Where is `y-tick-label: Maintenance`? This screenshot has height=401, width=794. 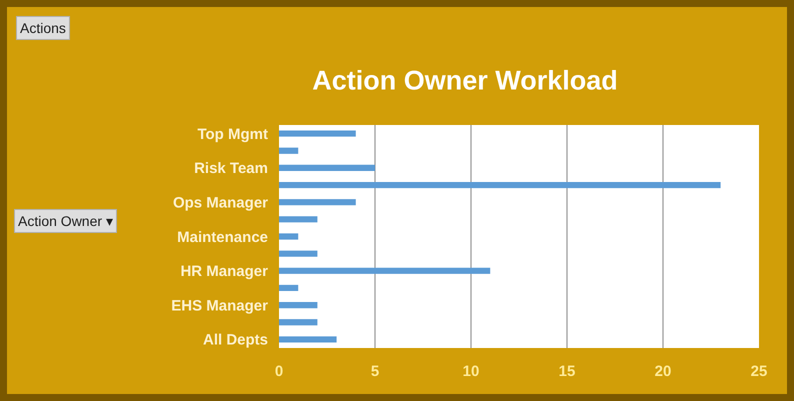
y-tick-label: Maintenance is located at coordinates (222, 237).